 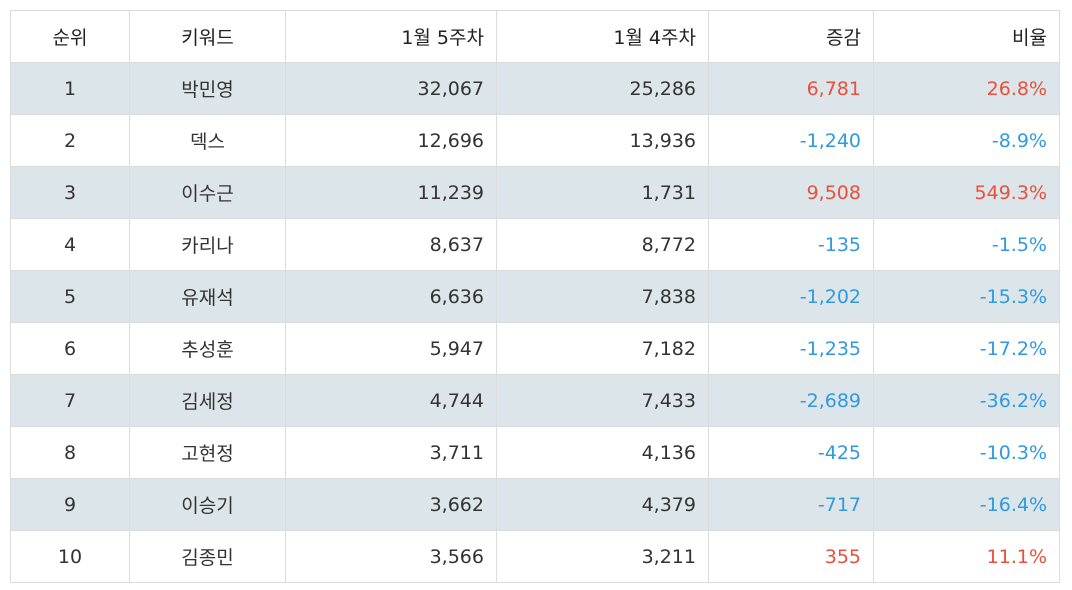 What do you see at coordinates (207, 140) in the screenshot?
I see `cell-keyword: 덱스` at bounding box center [207, 140].